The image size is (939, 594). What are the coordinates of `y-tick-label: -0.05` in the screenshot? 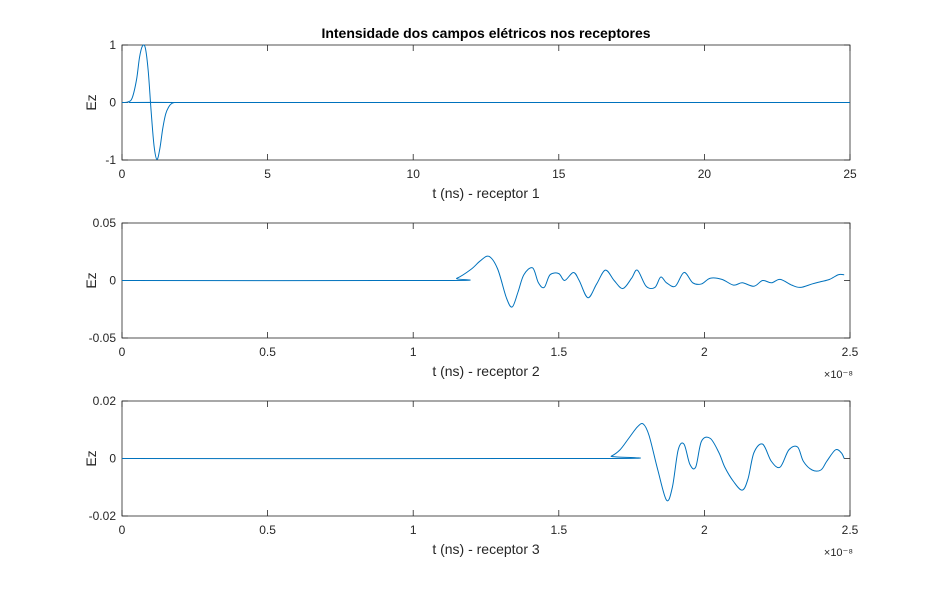 It's located at (103, 338).